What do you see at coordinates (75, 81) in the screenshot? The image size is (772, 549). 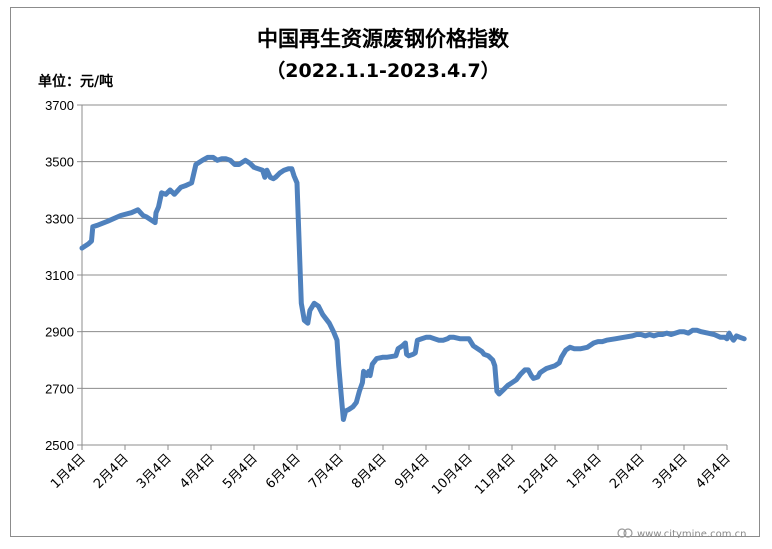 I see `unit-label: 单位：元/吨` at bounding box center [75, 81].